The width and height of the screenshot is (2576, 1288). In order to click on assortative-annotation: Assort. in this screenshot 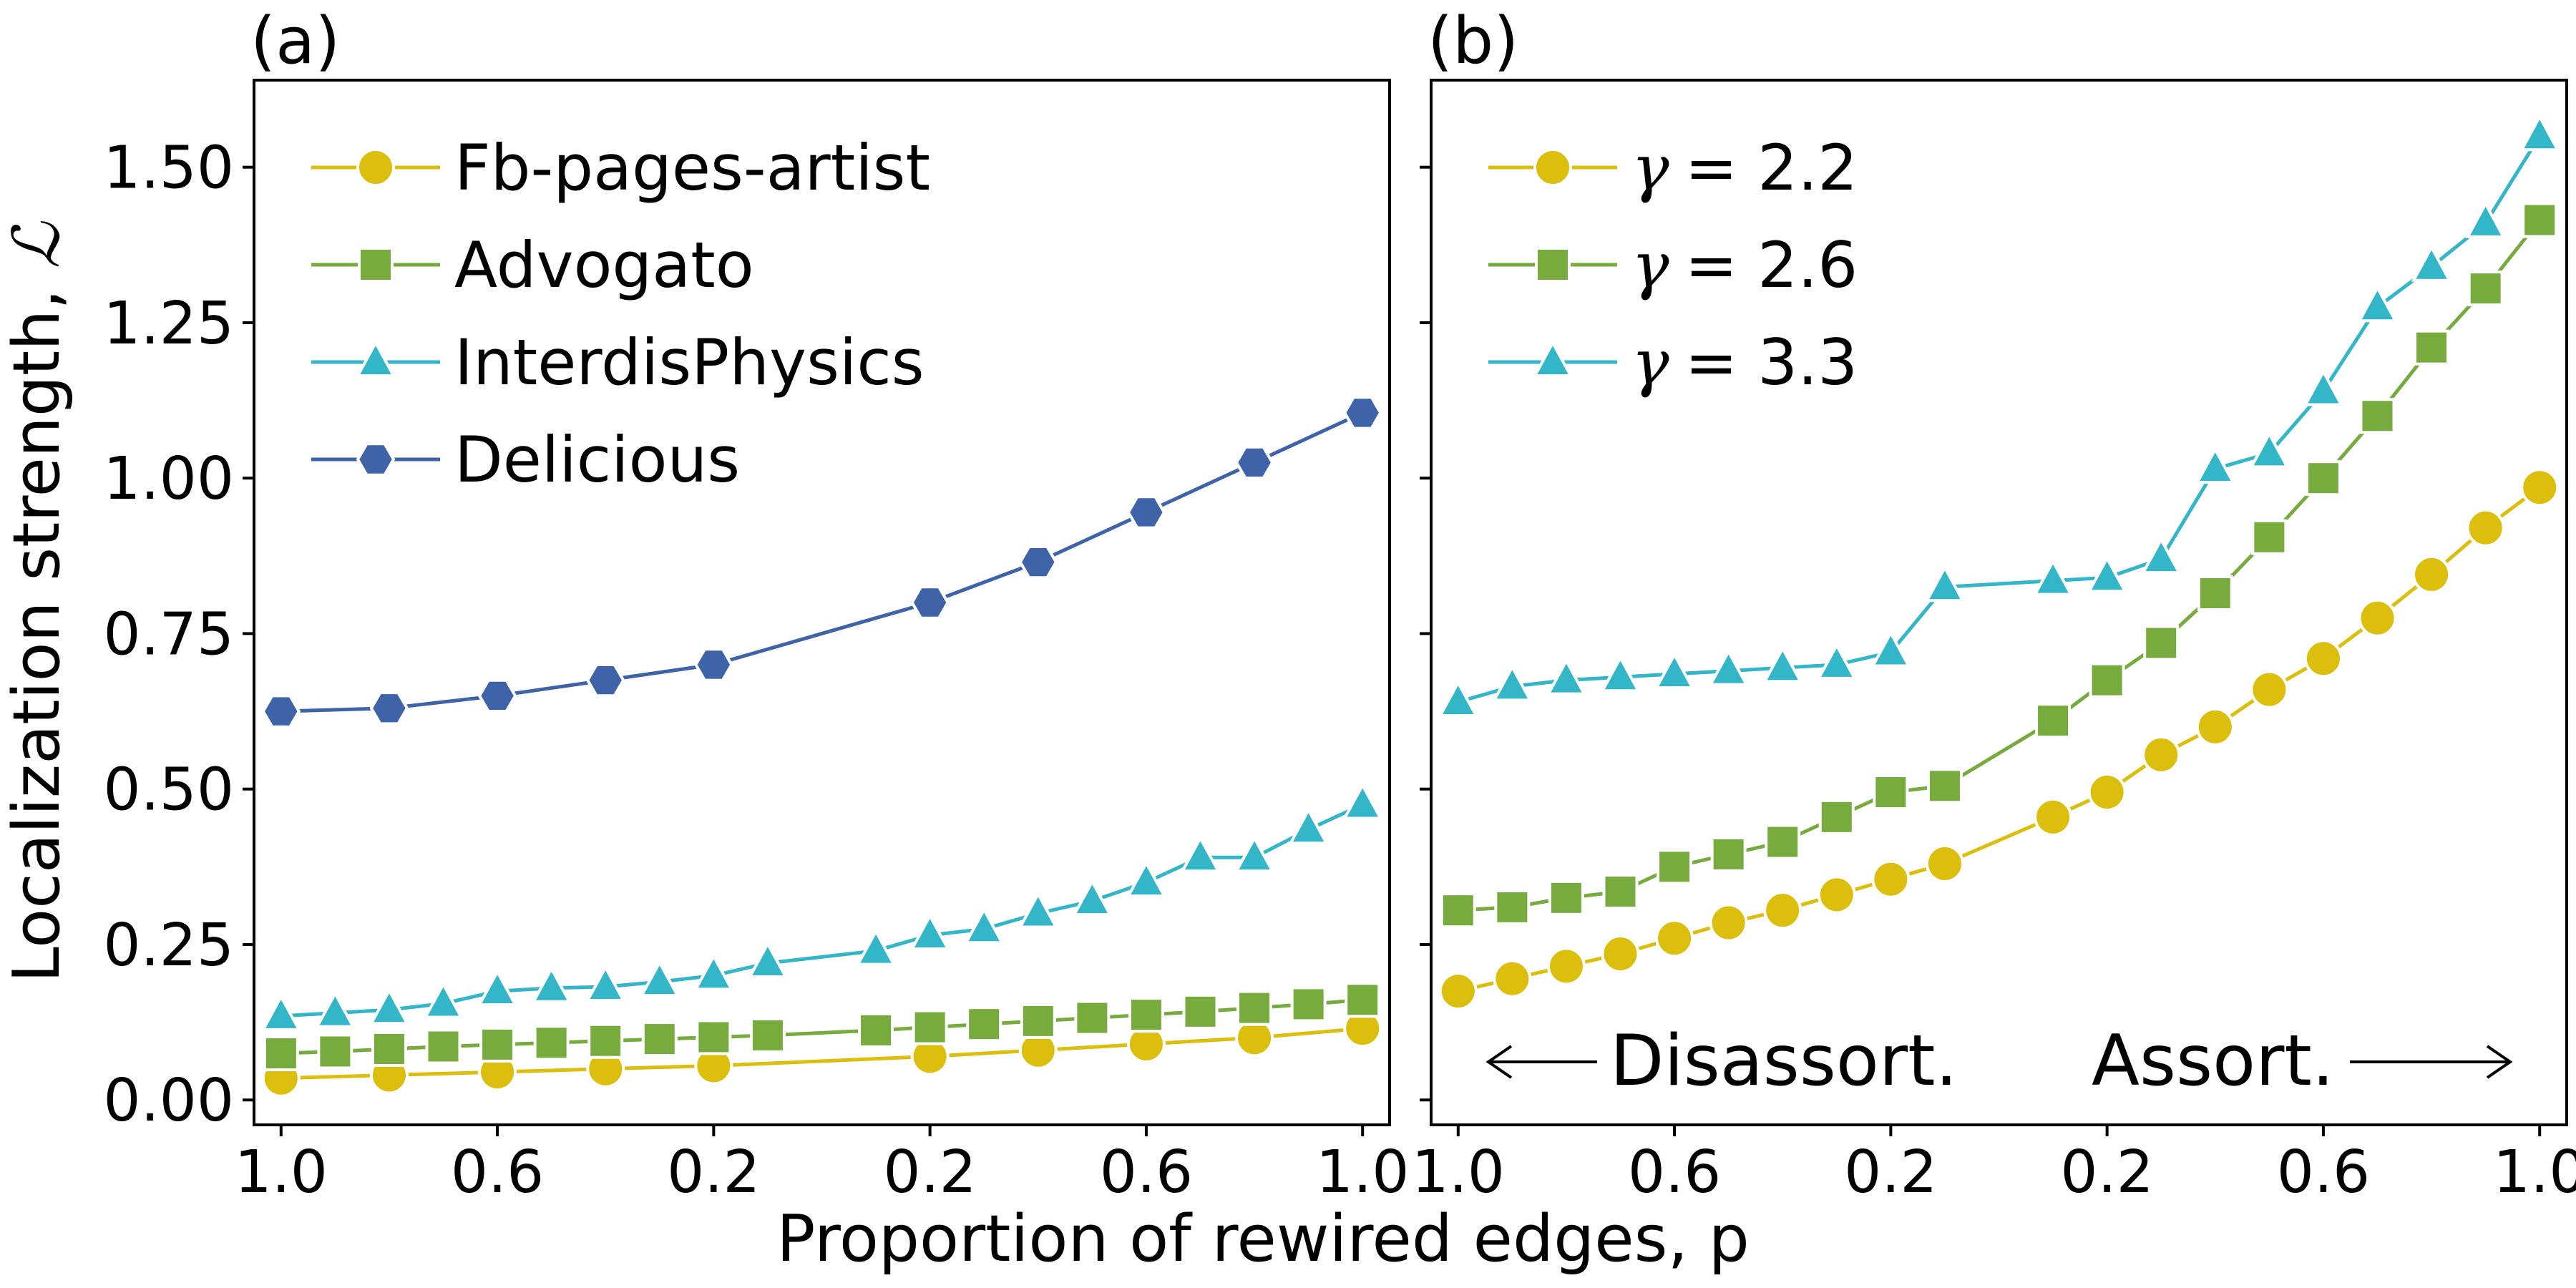, I will do `click(2302, 1061)`.